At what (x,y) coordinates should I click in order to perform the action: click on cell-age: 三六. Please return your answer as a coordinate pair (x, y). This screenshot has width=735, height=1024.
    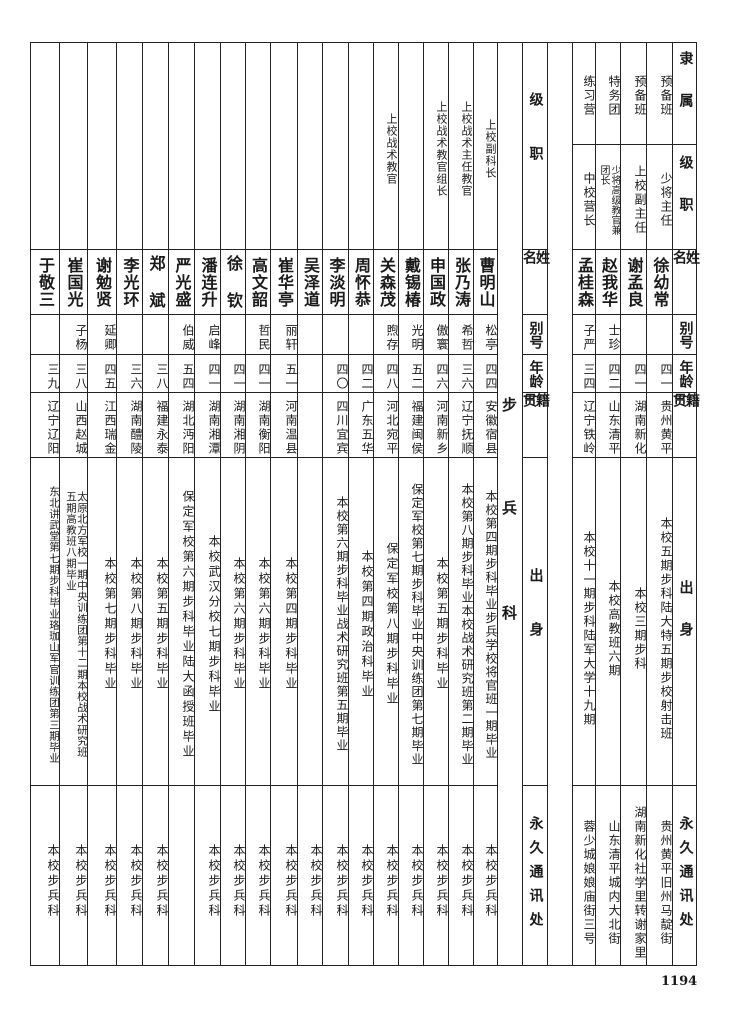
    Looking at the image, I should click on (461, 374).